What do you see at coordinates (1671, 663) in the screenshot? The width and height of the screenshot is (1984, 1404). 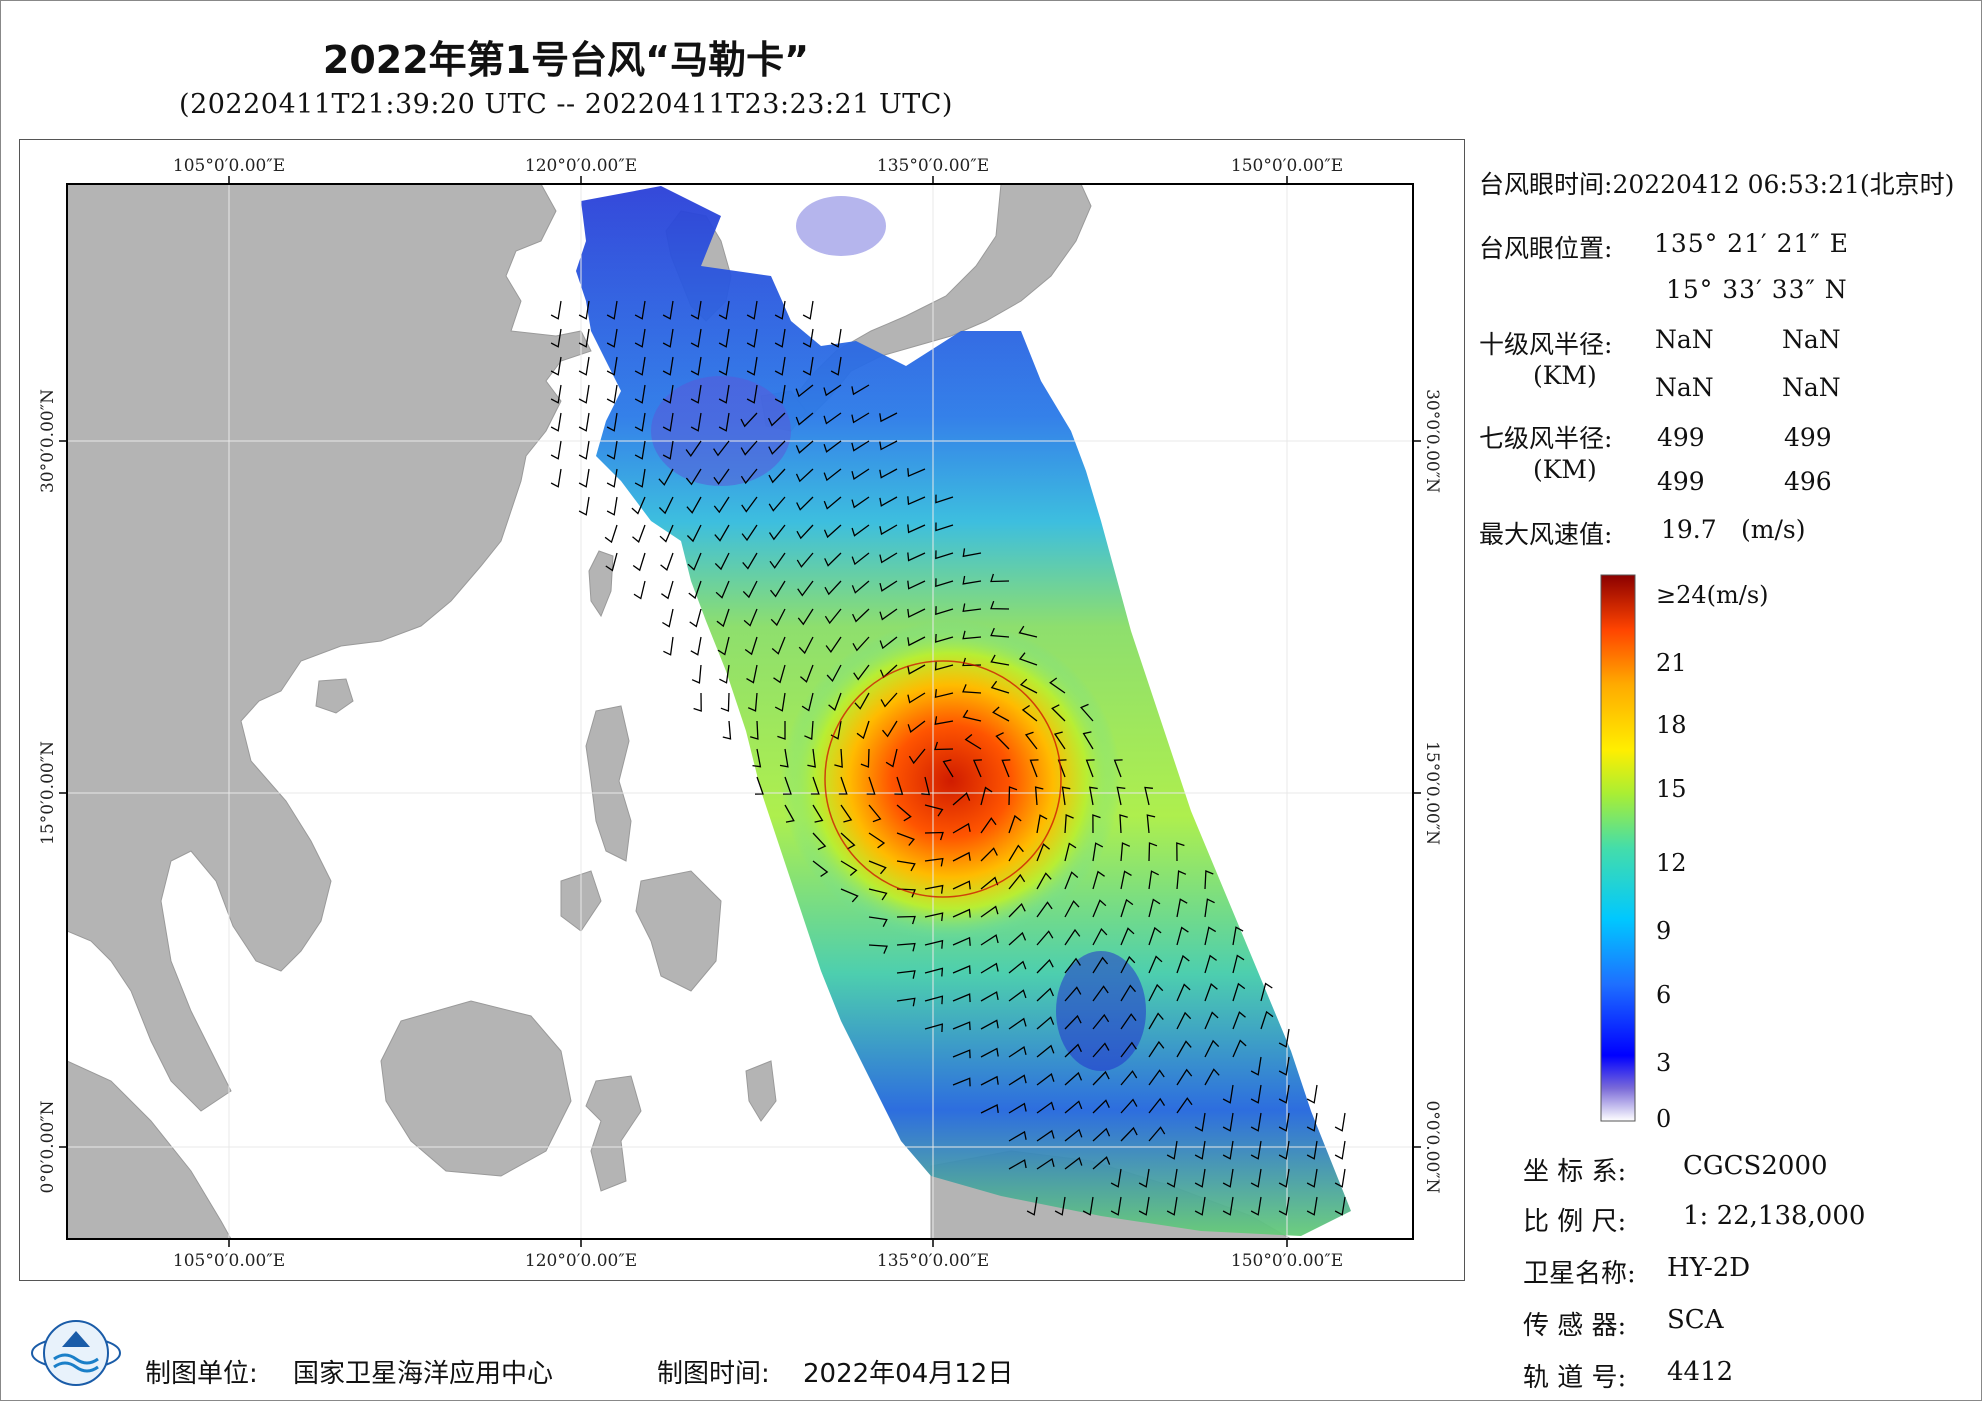 I see `colorbar-label: 21` at bounding box center [1671, 663].